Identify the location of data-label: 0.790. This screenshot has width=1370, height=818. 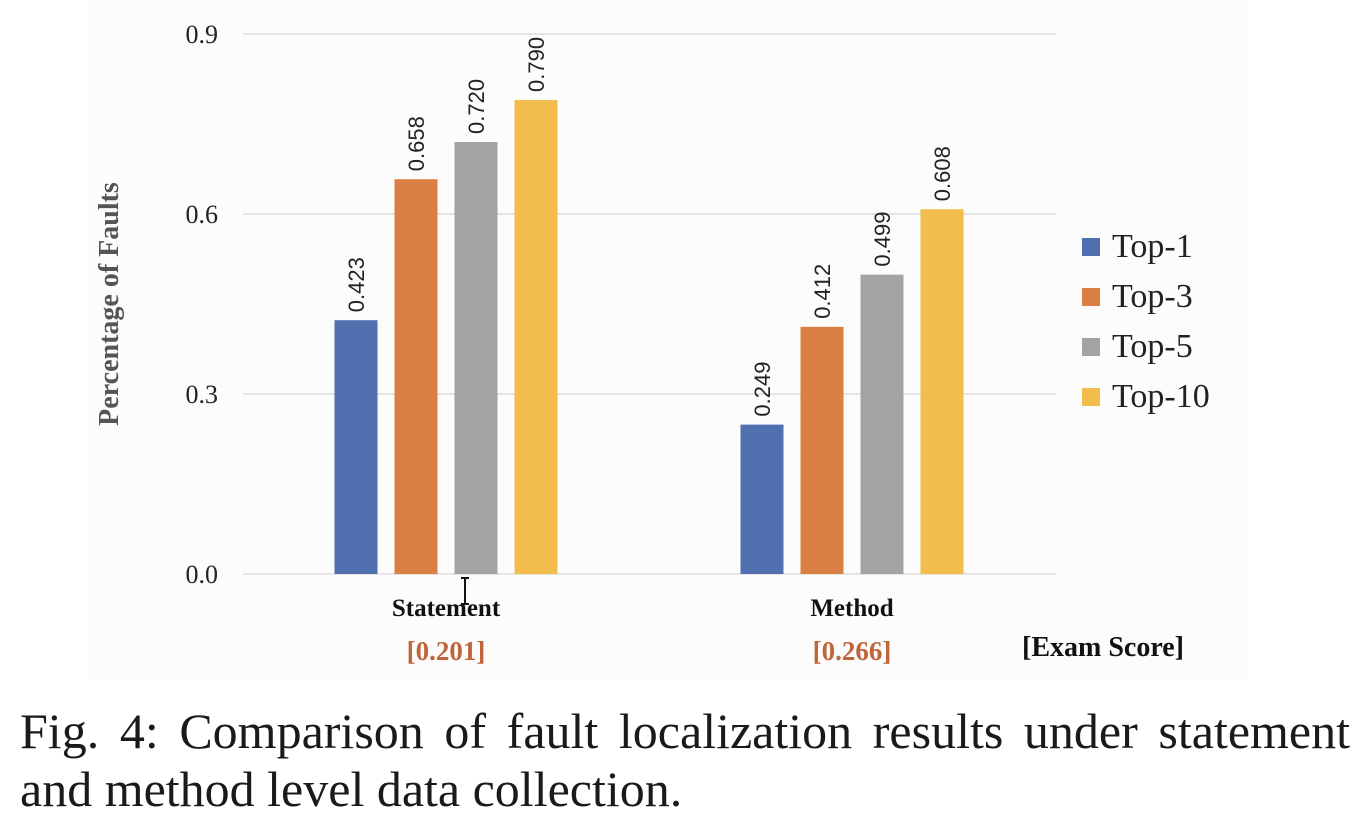
(536, 64).